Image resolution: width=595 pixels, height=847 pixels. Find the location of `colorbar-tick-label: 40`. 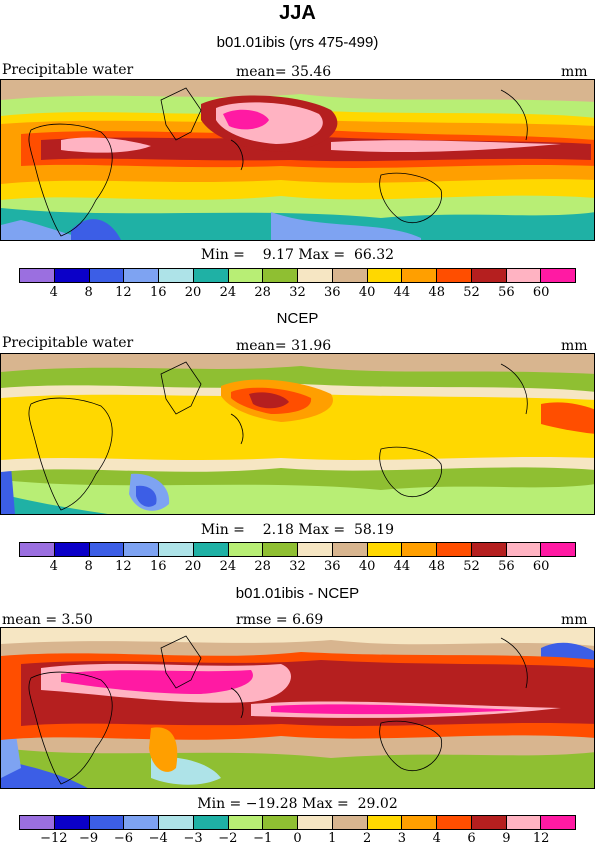

colorbar-tick-label: 40 is located at coordinates (367, 292).